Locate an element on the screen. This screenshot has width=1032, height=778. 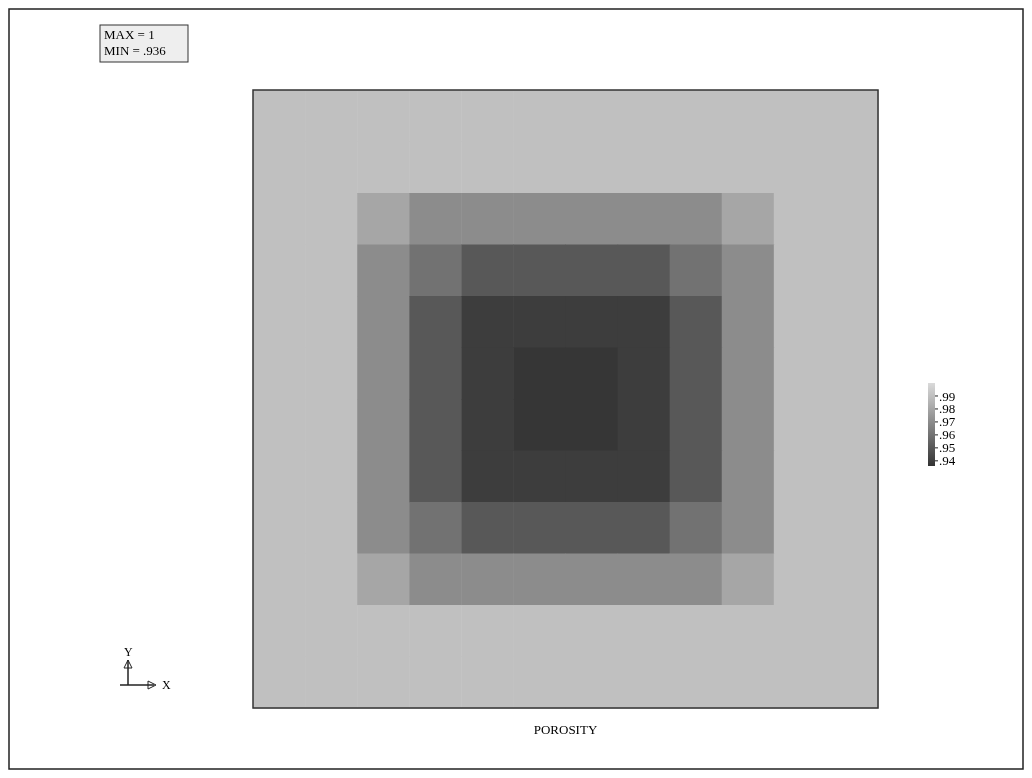
text: MAX = 1 is located at coordinates (129, 34).